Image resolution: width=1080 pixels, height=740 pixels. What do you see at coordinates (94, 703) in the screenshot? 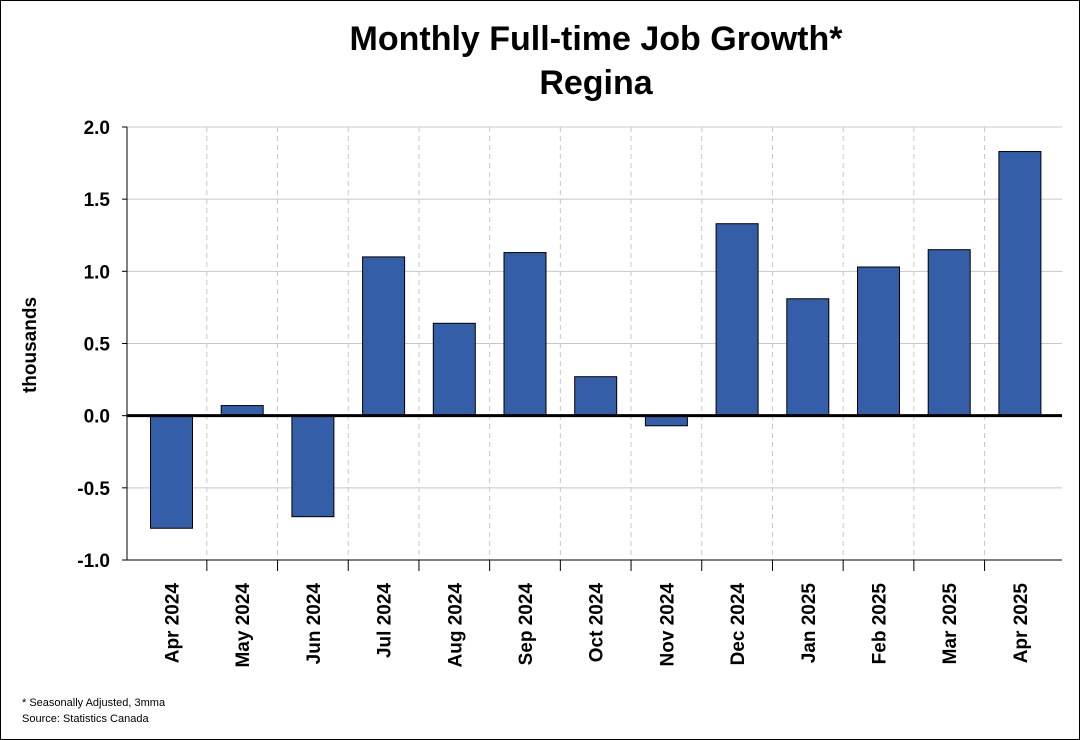
I see `footnote-seasonal: * Seasonally Adjusted, 3mma` at bounding box center [94, 703].